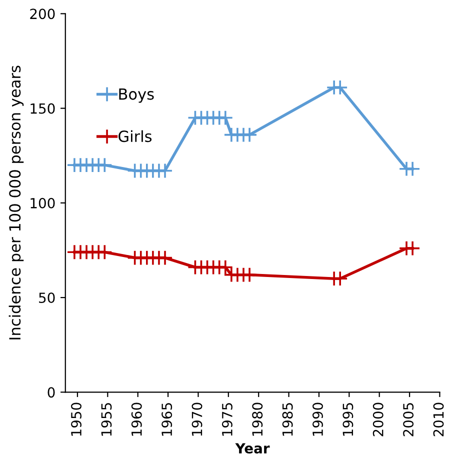 The width and height of the screenshot is (451, 456). What do you see at coordinates (167, 419) in the screenshot?
I see `x-tick-label: 1965` at bounding box center [167, 419].